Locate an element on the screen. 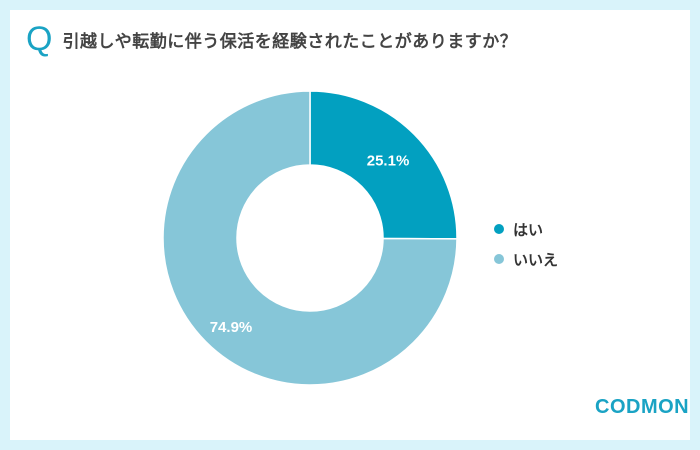 Image resolution: width=700 pixels, height=450 pixels. legend: はい いいえ is located at coordinates (526, 244).